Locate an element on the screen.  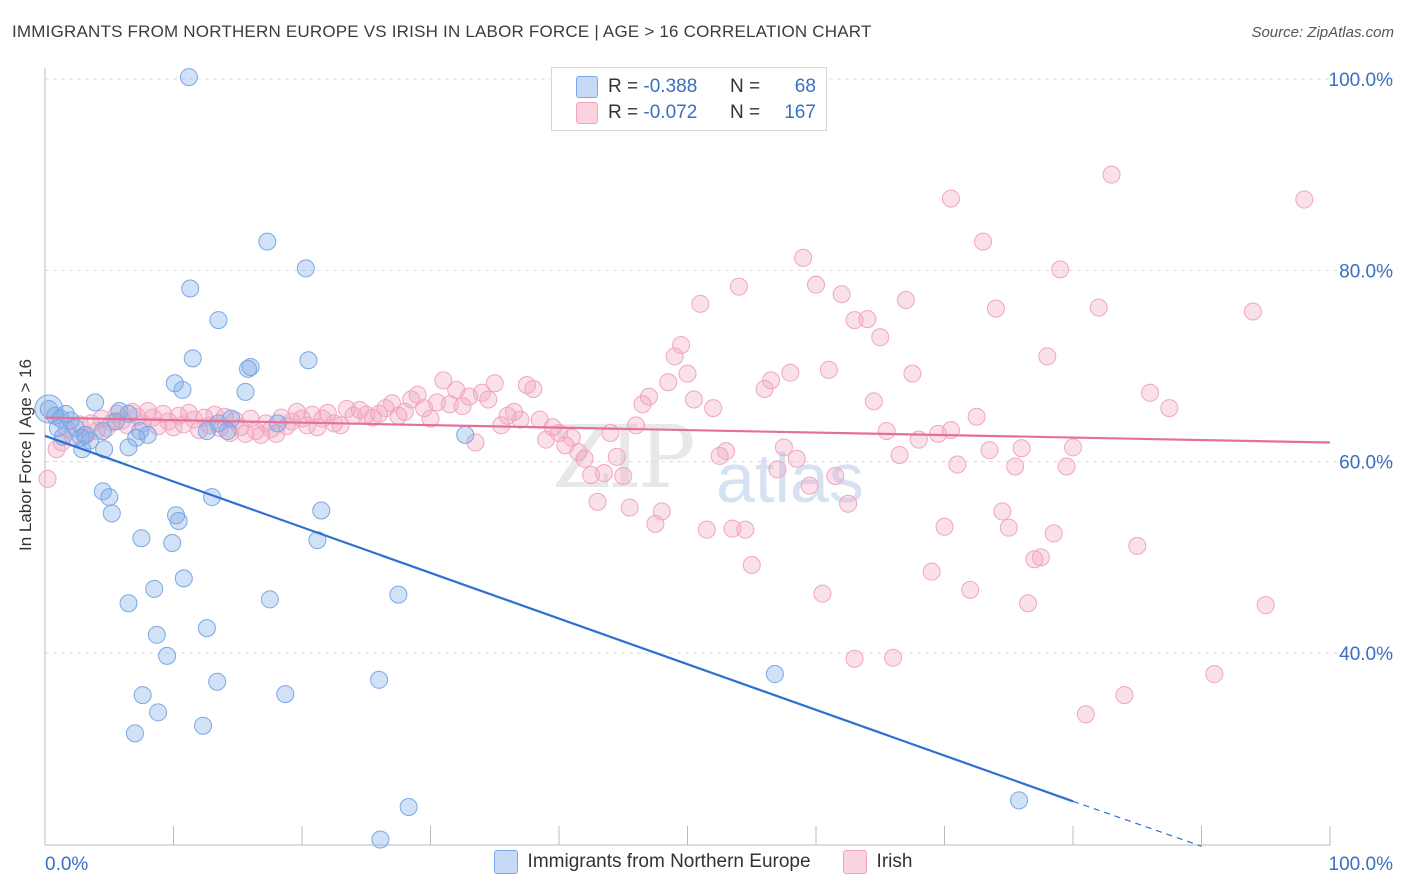
trendline-irish is located at coordinates (687, 430).